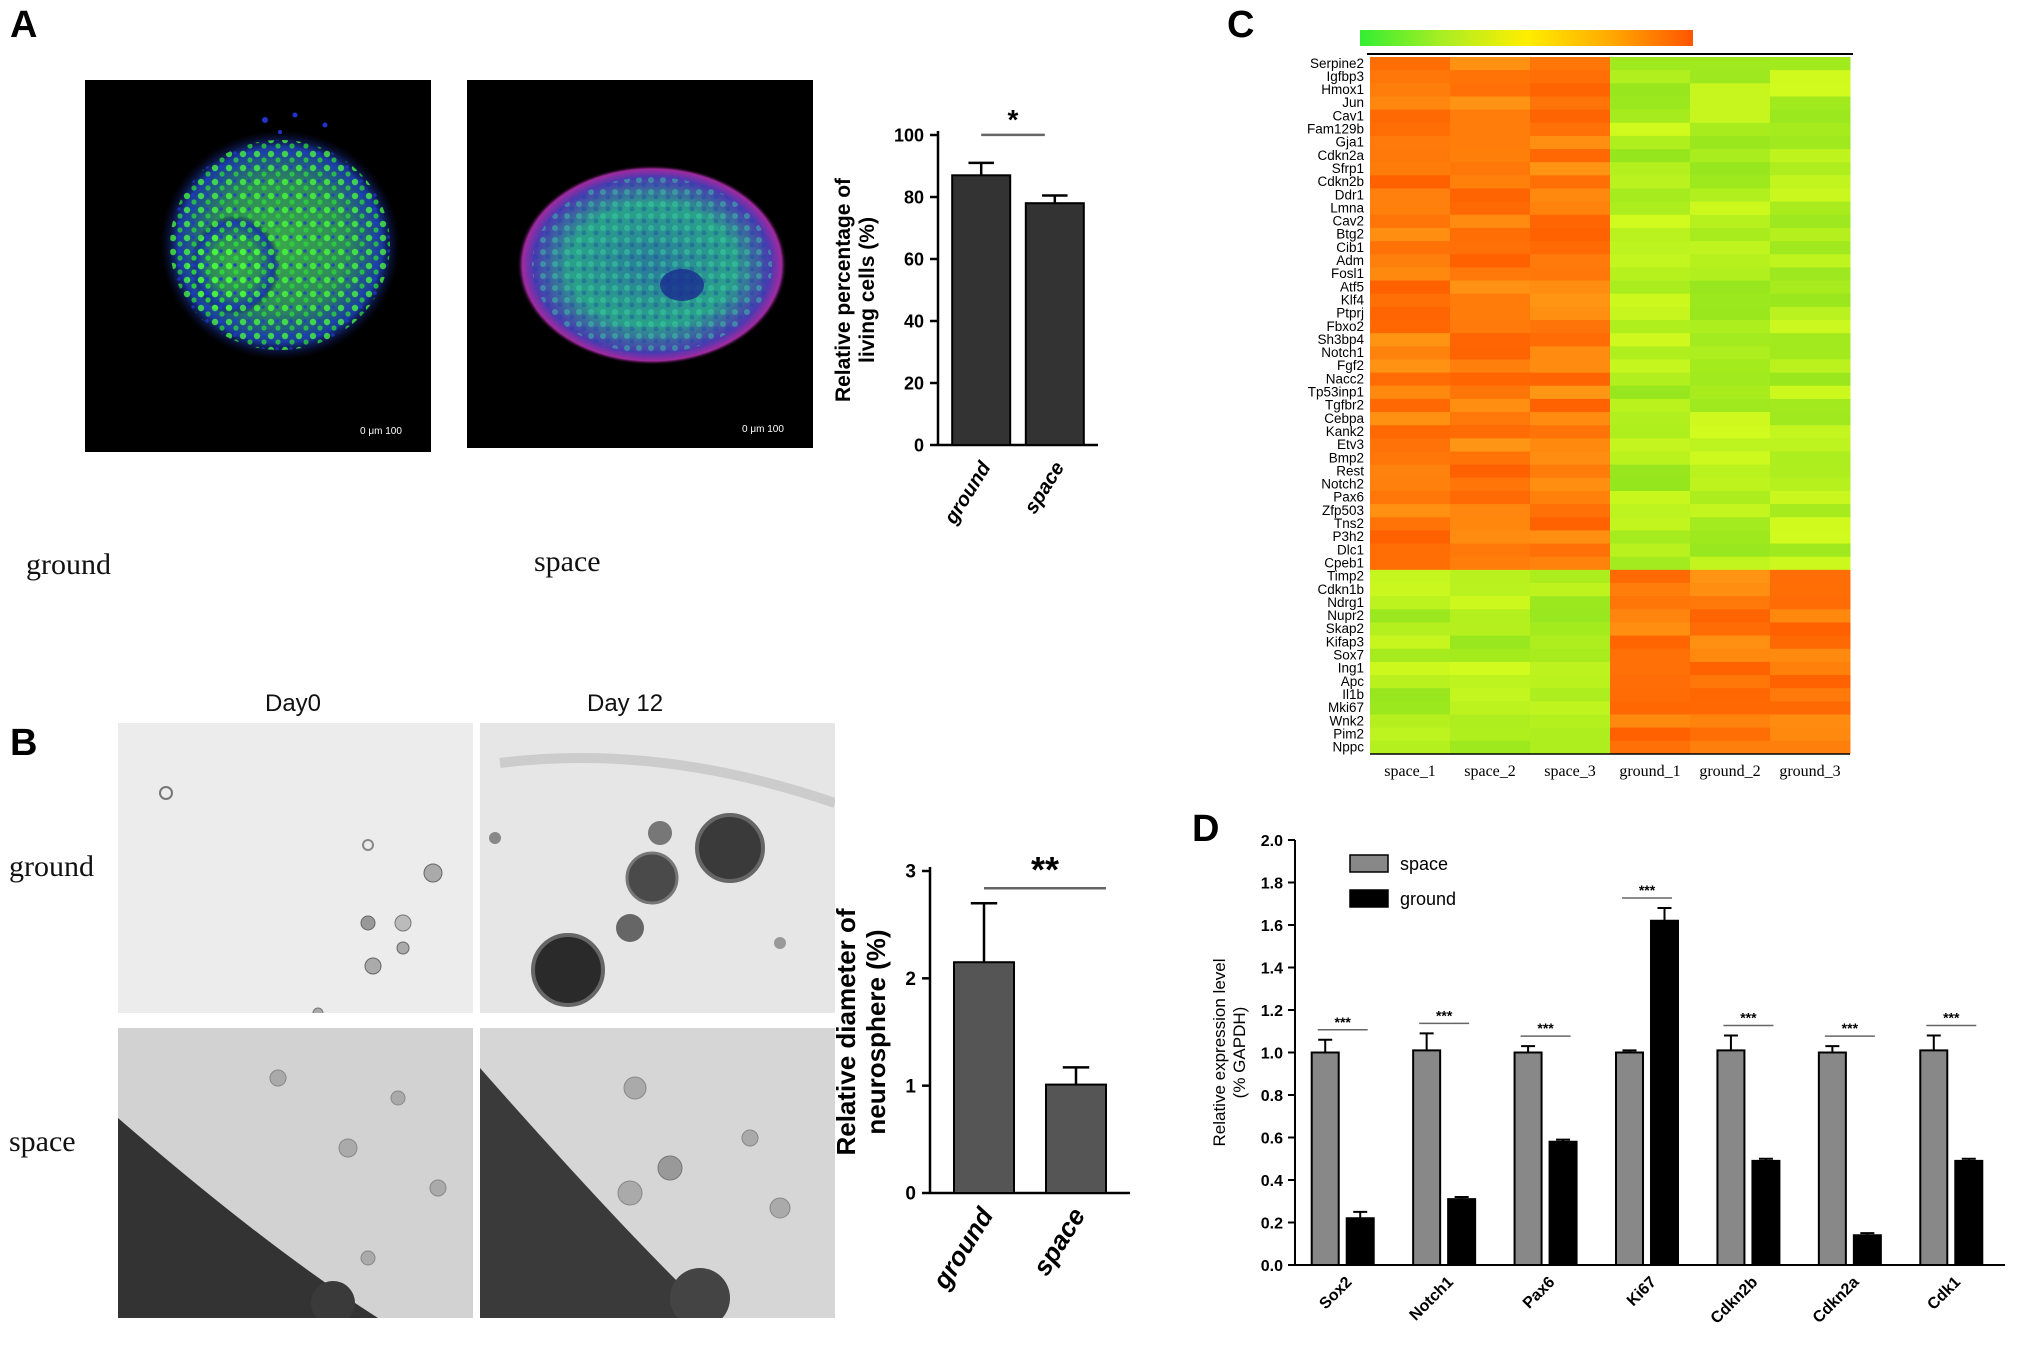  What do you see at coordinates (1353, 681) in the screenshot?
I see `gene-label: Apc` at bounding box center [1353, 681].